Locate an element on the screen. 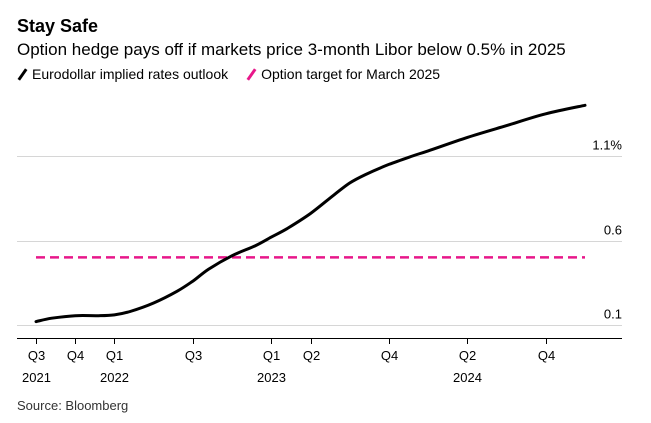 This screenshot has width=651, height=423. legend-label-eurodollar: Eurodollar implied rates outlook is located at coordinates (130, 74).